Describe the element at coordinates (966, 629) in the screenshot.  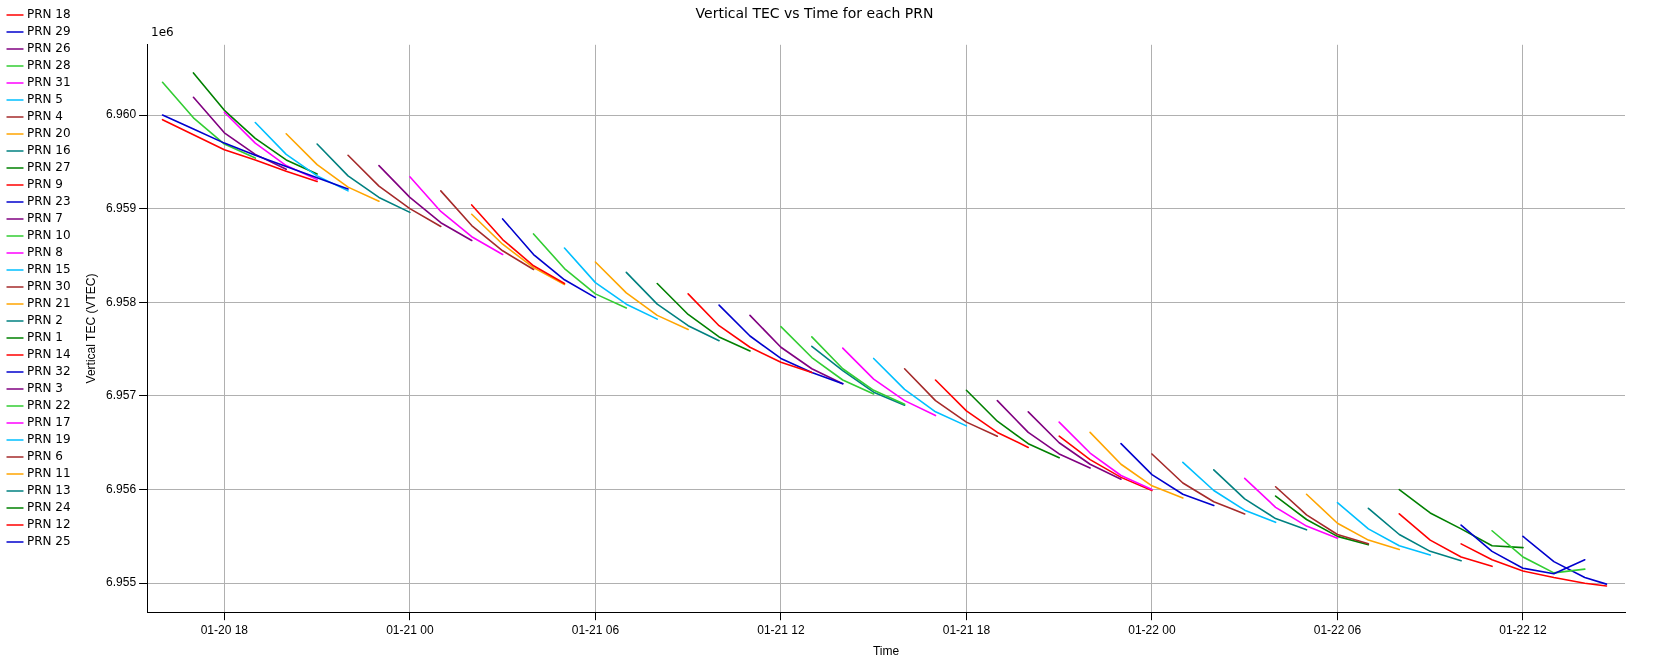
I see `x-tick-label: 01-21 18` at that location.